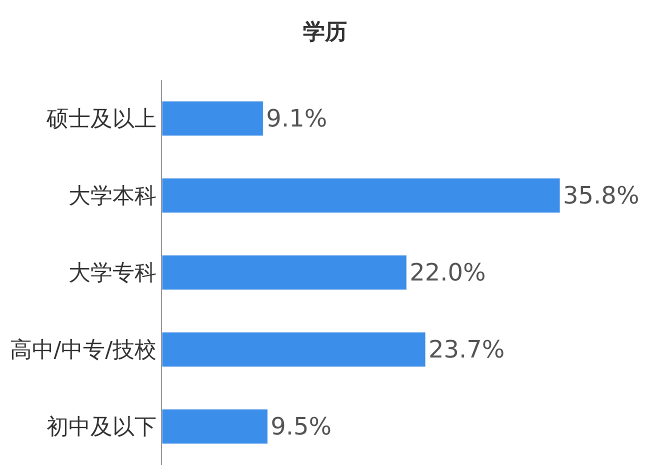 Image resolution: width=650 pixels, height=475 pixels. What do you see at coordinates (325, 33) in the screenshot?
I see `chart-title: 学历` at bounding box center [325, 33].